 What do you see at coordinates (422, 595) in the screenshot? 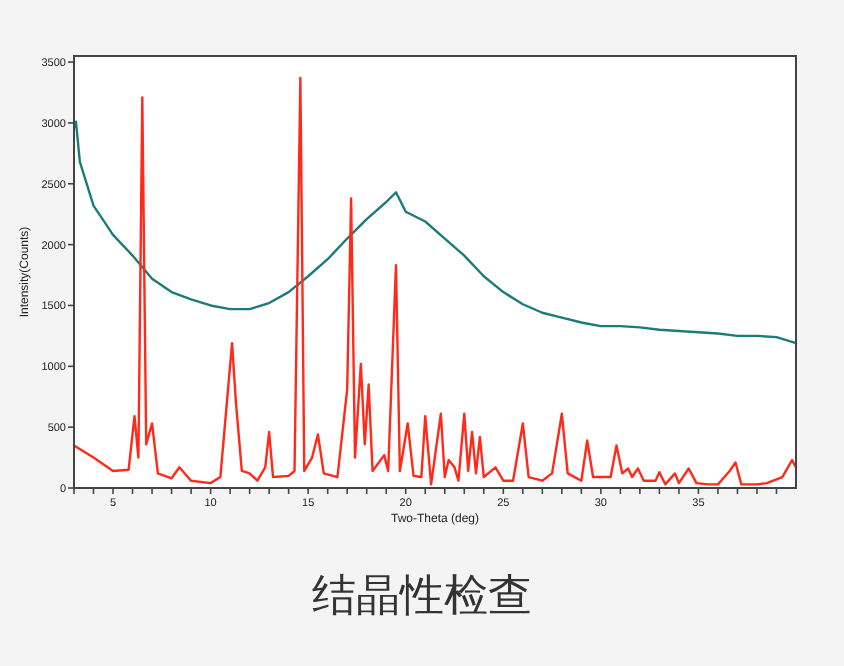
I see `text: 结晶性检查` at bounding box center [422, 595].